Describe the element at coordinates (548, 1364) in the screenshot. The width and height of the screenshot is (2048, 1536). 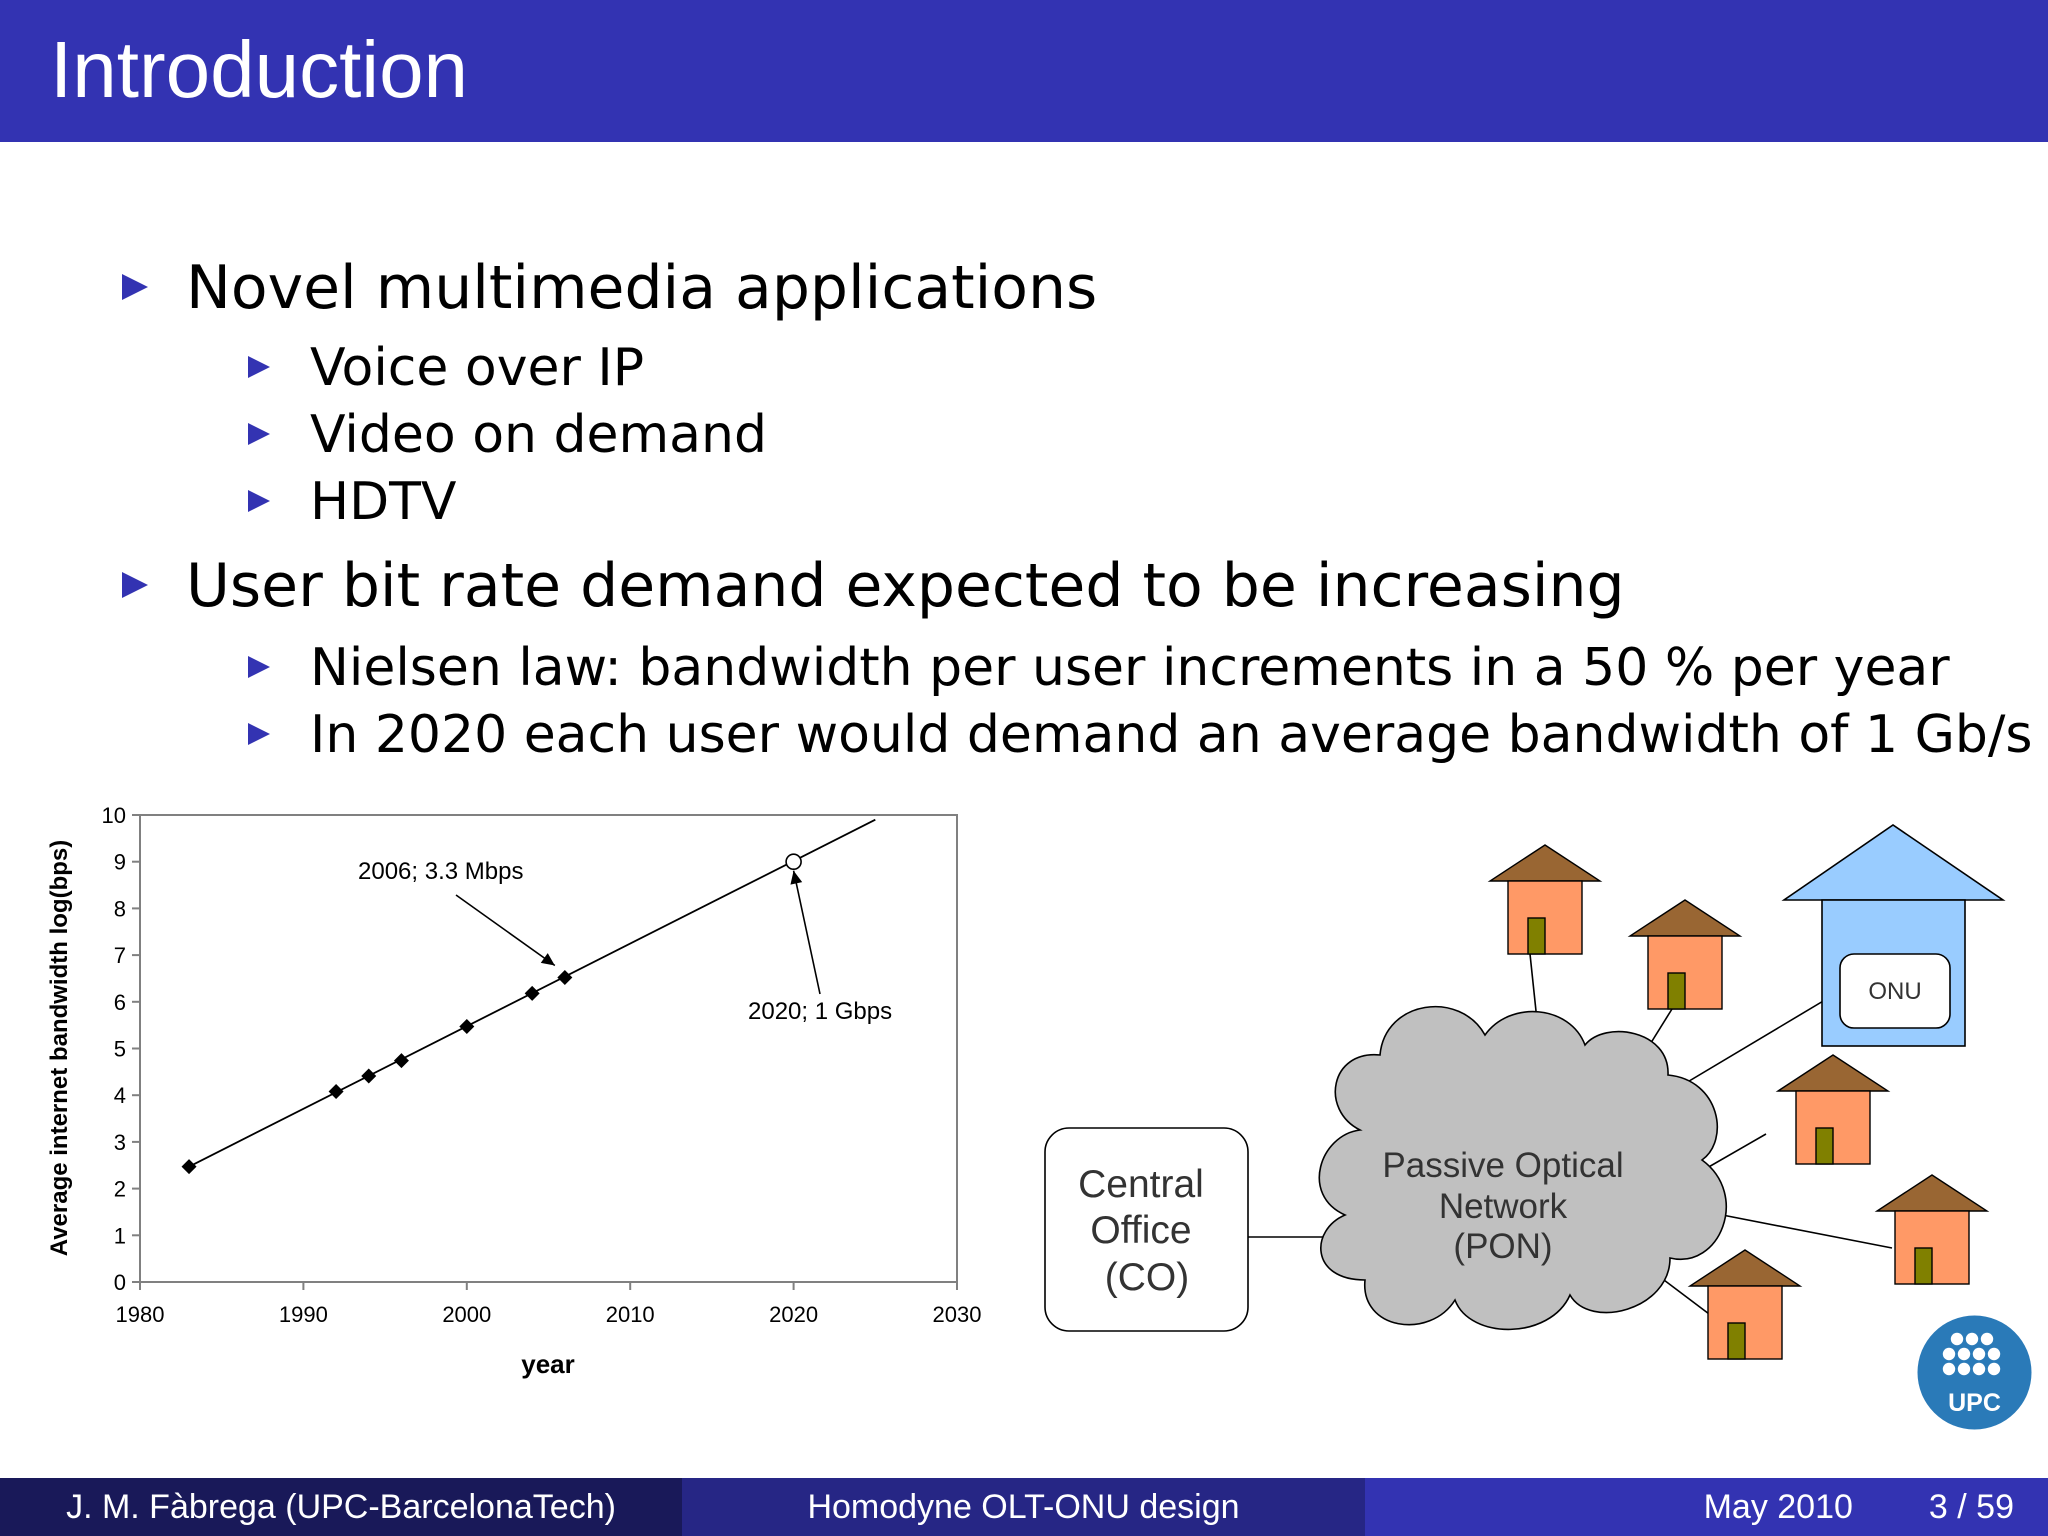
I see `x-axis-label: year` at that location.